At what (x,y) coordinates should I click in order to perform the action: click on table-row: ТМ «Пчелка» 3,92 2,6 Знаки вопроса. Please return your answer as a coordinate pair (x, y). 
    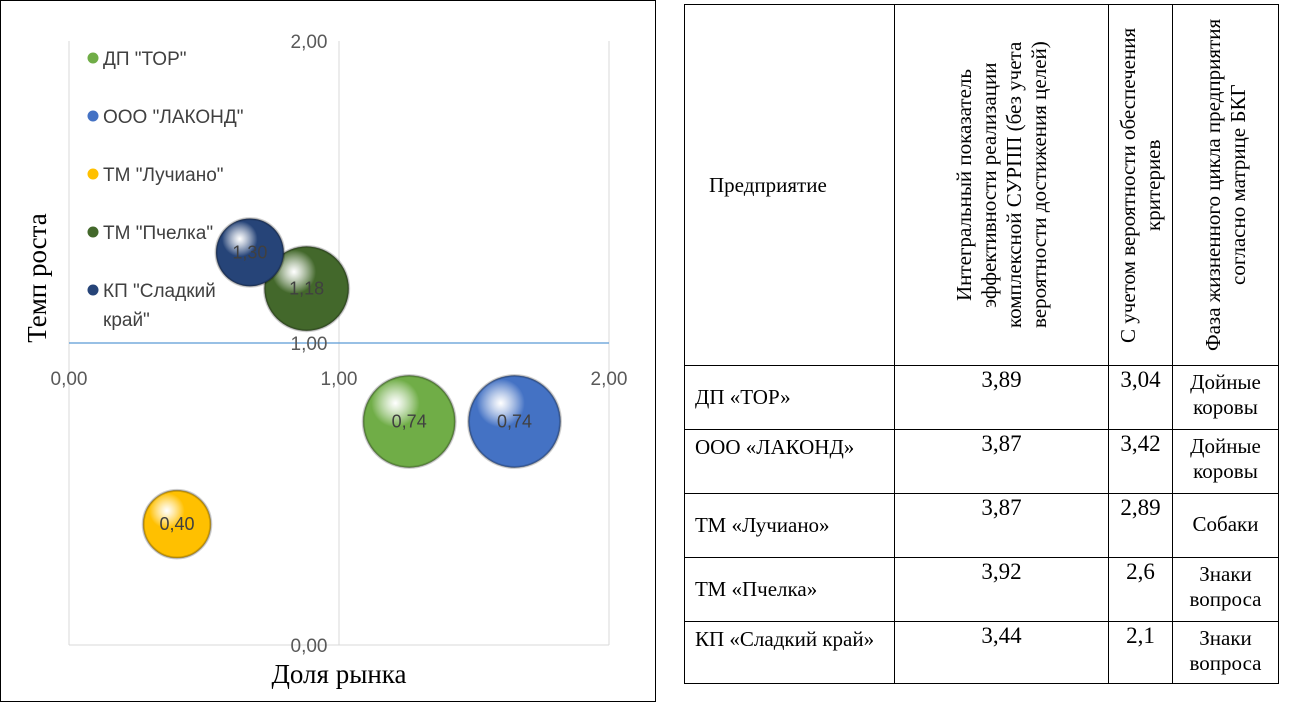
    Looking at the image, I should click on (981, 589).